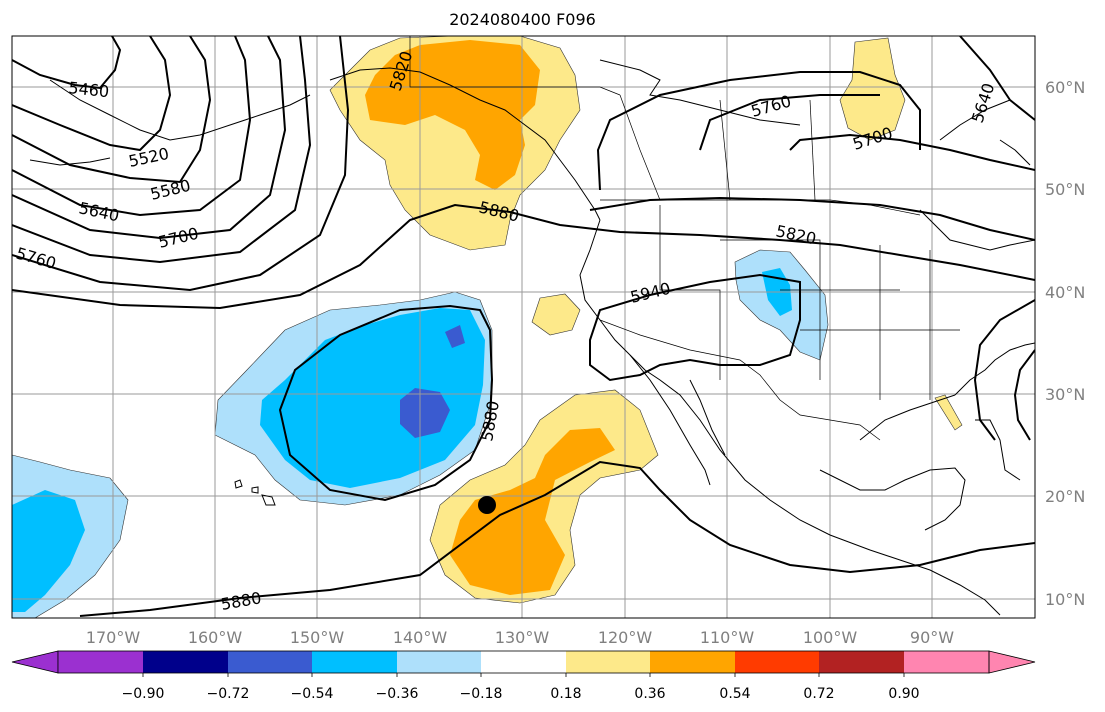 The image size is (1105, 712). Describe the element at coordinates (425, 413) in the screenshot. I see `anomaly-area-centralpac-core` at that location.